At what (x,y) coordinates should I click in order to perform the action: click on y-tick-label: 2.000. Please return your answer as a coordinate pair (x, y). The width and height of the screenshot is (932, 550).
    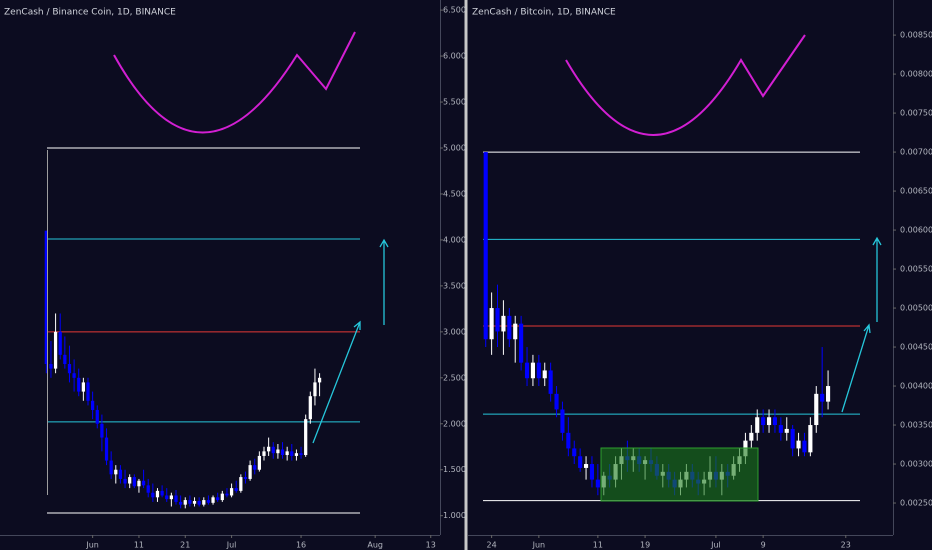
    Looking at the image, I should click on (454, 423).